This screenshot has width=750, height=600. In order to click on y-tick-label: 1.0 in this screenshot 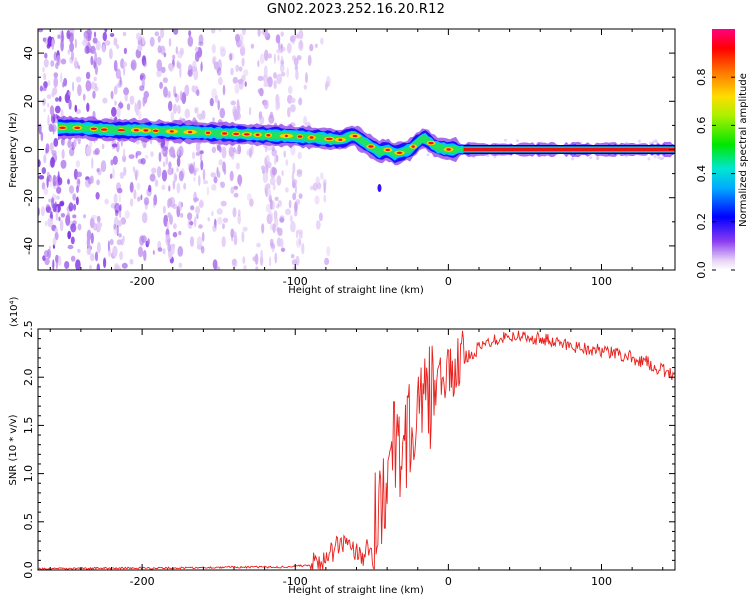, I will do `click(28, 474)`.